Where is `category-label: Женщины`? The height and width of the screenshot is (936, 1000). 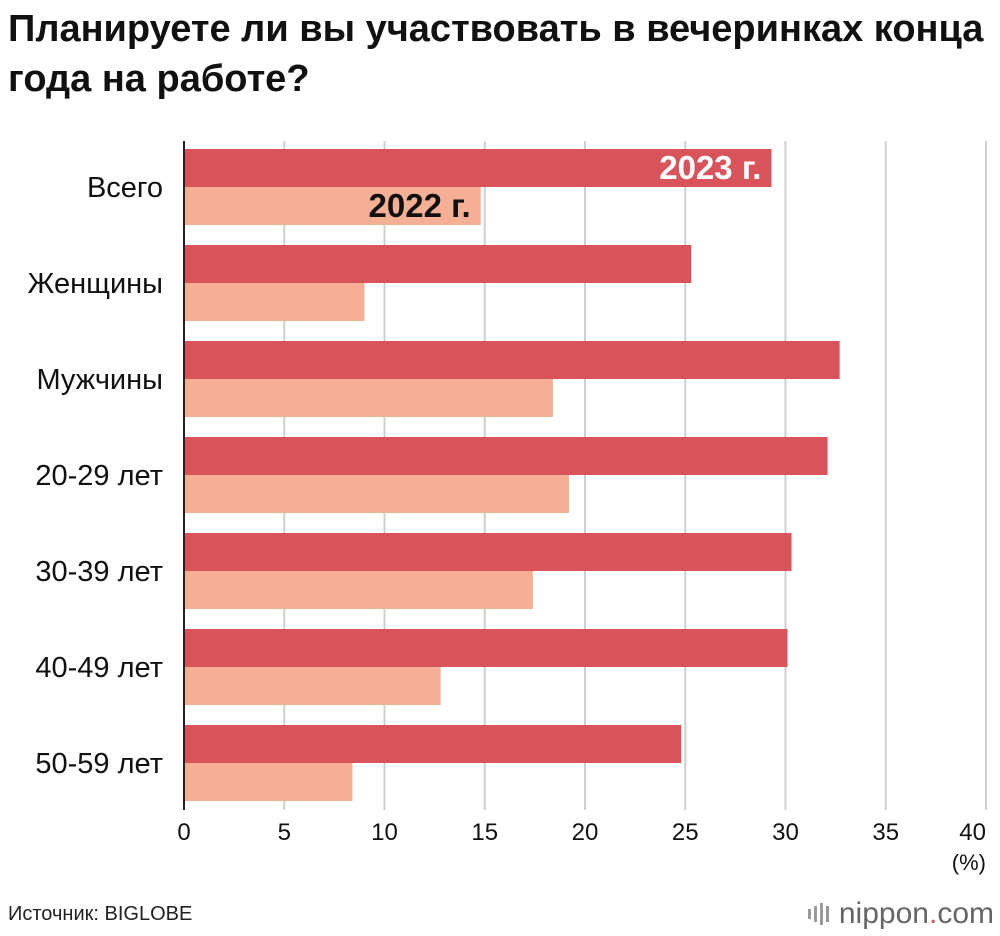 category-label: Женщины is located at coordinates (95, 284).